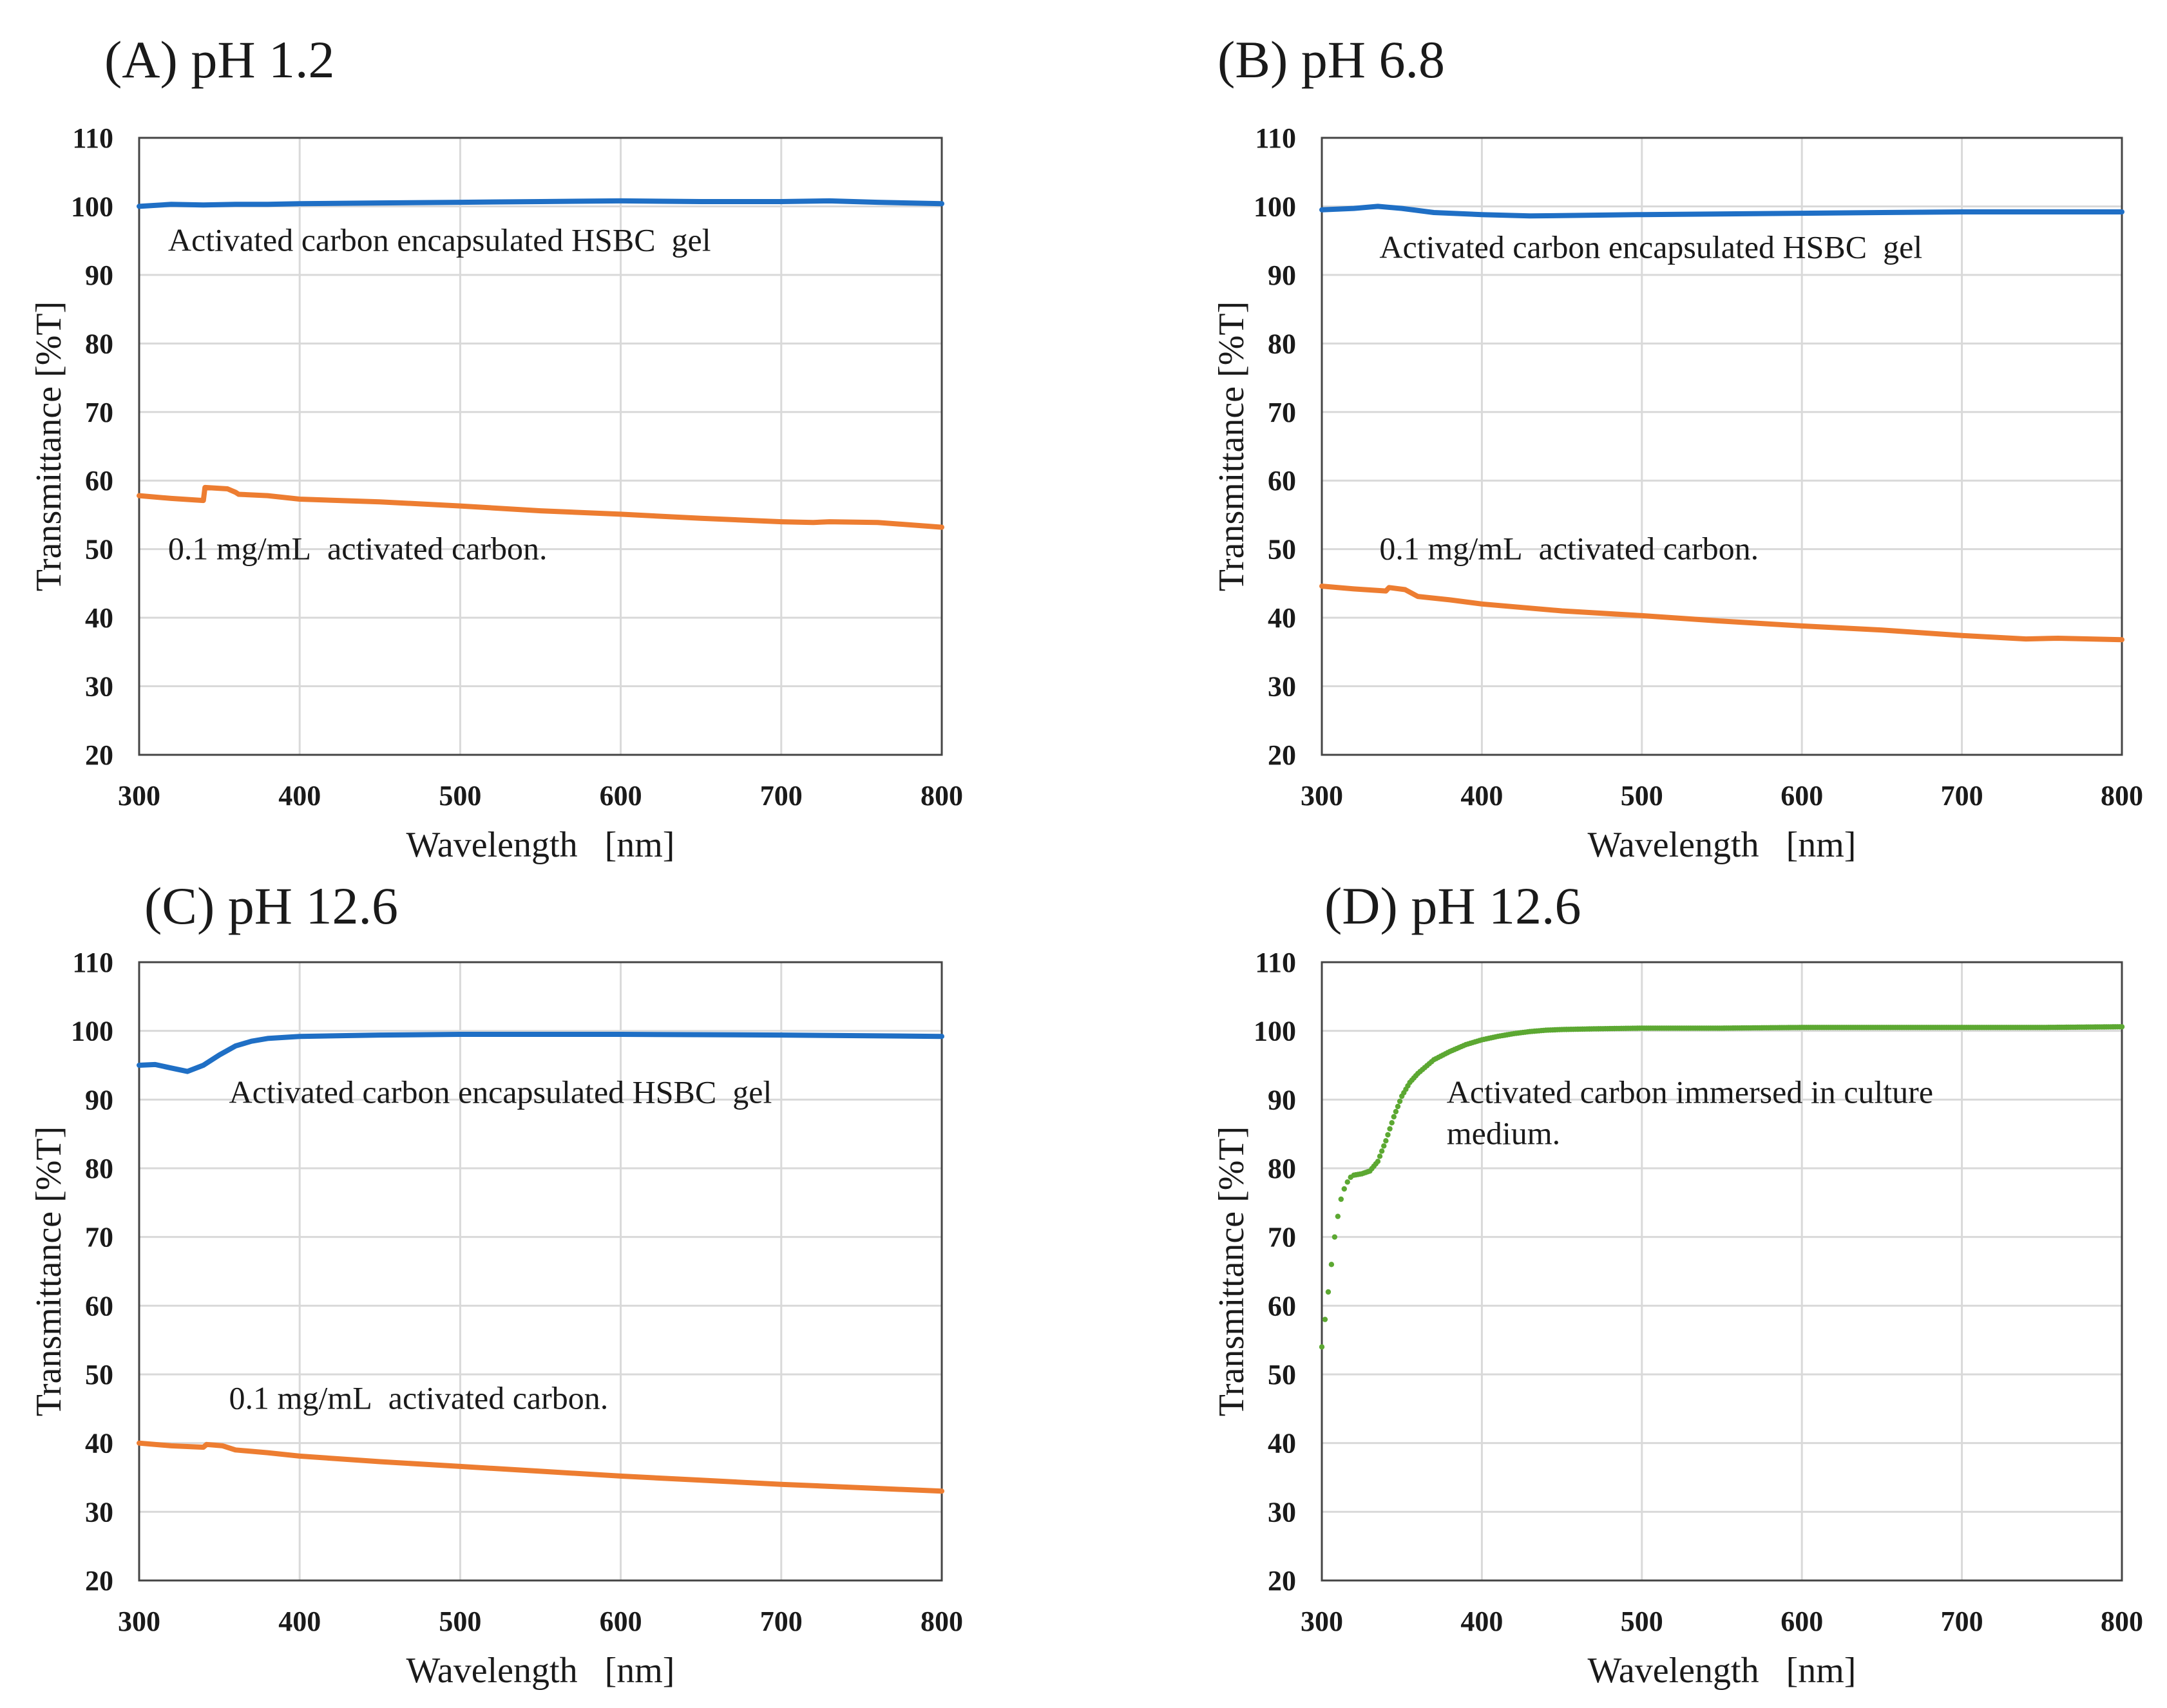 Image resolution: width=2167 pixels, height=1708 pixels. What do you see at coordinates (1503, 1133) in the screenshot?
I see `annotation: medium.` at bounding box center [1503, 1133].